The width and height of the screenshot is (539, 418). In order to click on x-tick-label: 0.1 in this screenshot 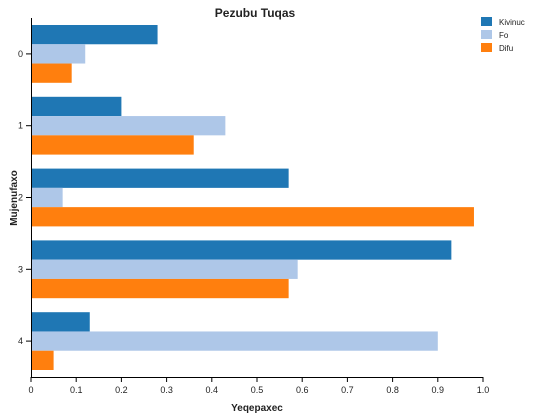, I will do `click(76, 390)`.